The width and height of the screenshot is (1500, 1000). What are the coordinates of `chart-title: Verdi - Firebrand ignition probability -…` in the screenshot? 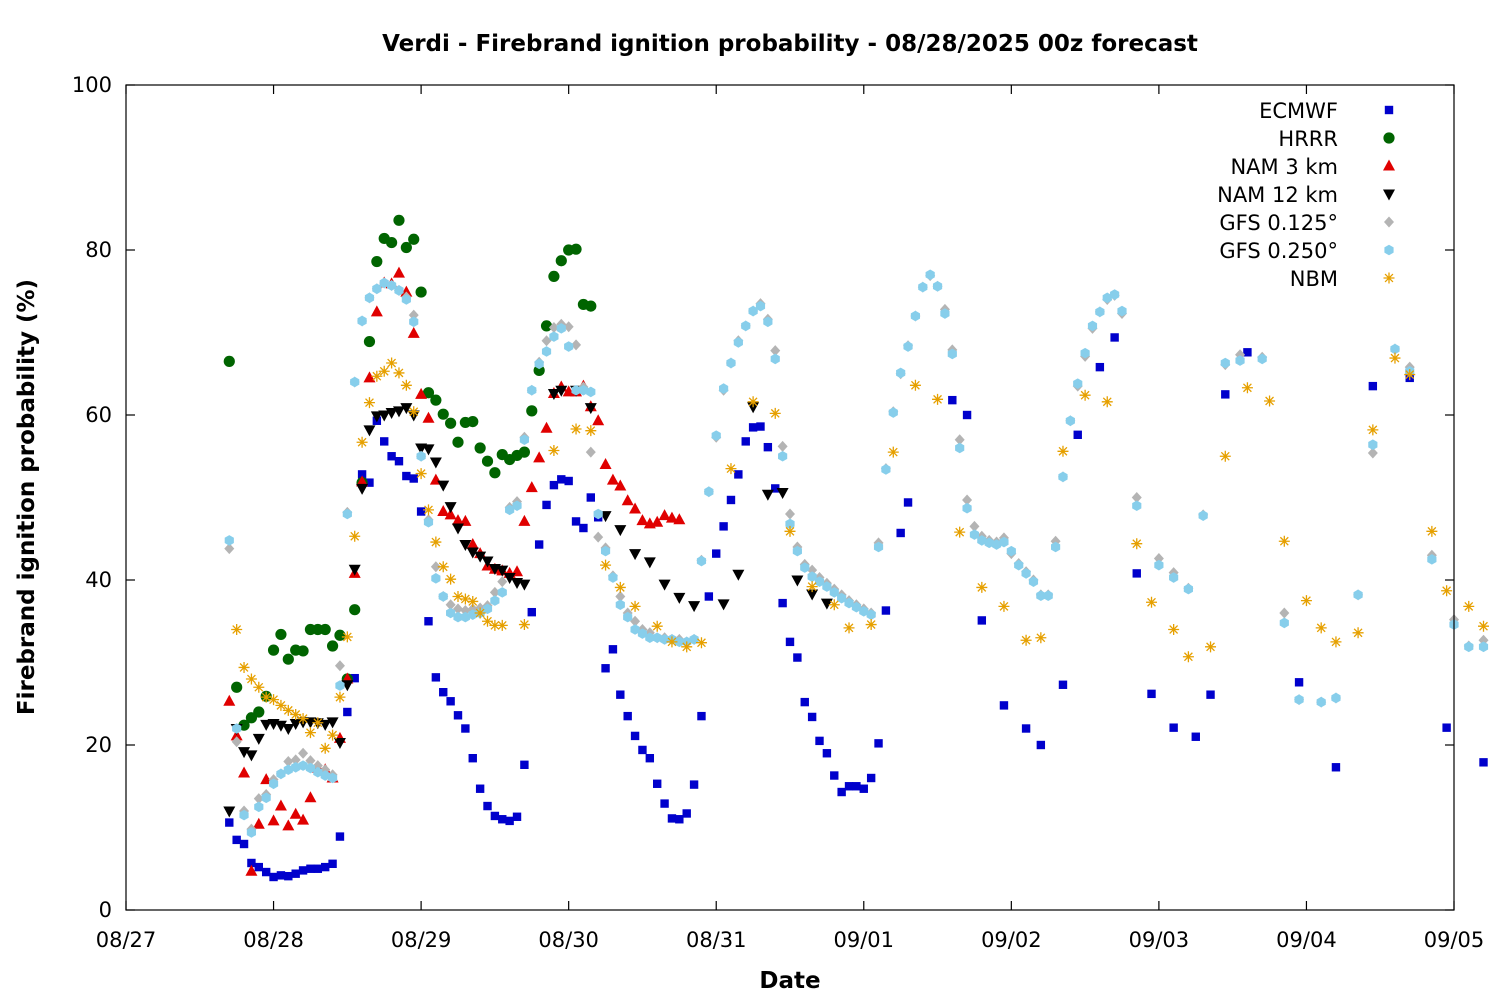 It's located at (790, 44).